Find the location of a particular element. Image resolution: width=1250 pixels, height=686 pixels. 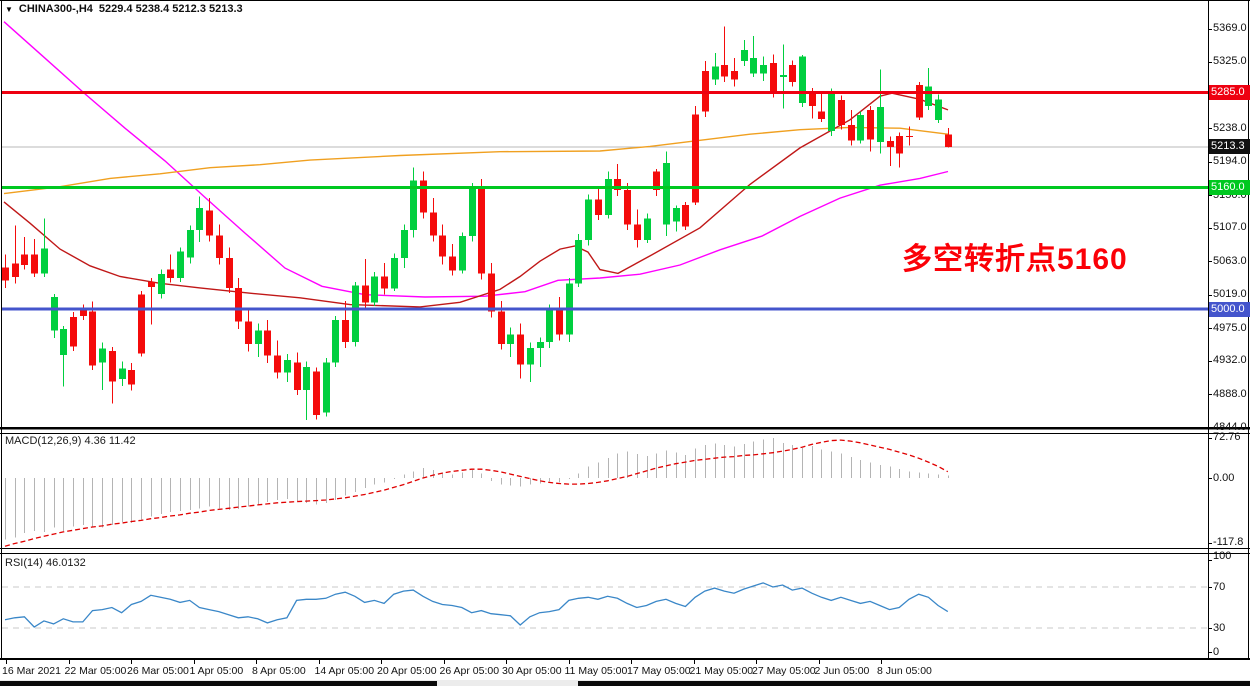

ma-medium-orange is located at coordinates (476, 160).